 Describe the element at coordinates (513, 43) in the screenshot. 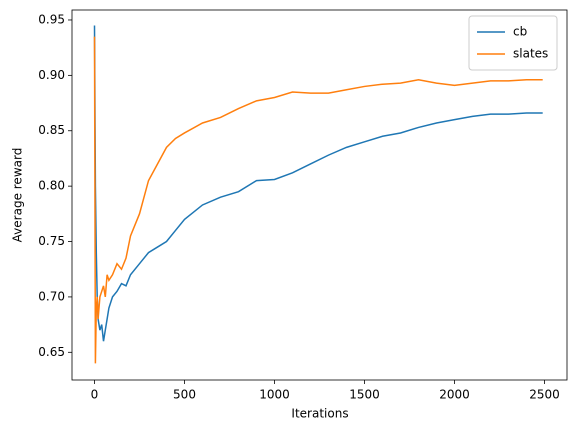

I see `legend-box` at that location.